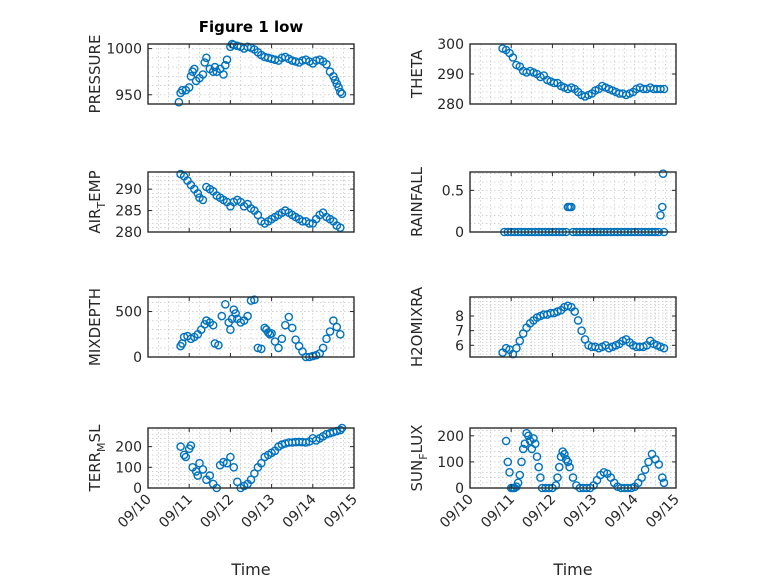 The image size is (778, 583). What do you see at coordinates (417, 74) in the screenshot?
I see `y-axis-label: THETA` at bounding box center [417, 74].